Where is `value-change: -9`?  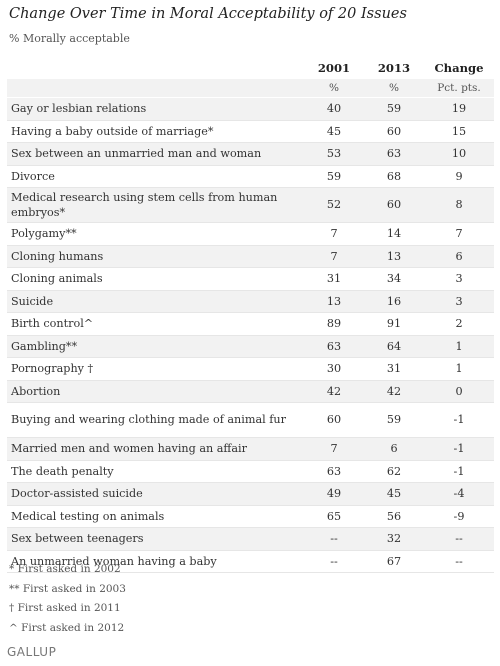 value-change: -9 is located at coordinates (459, 516).